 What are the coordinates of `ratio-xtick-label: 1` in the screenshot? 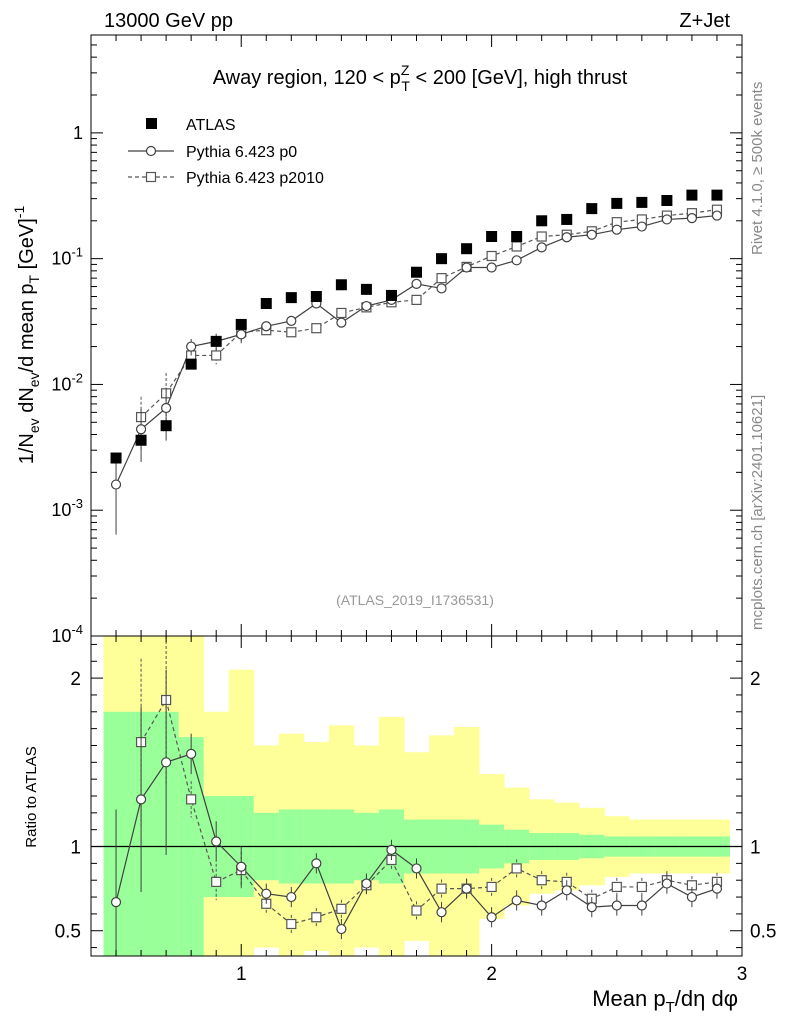 It's located at (241, 974).